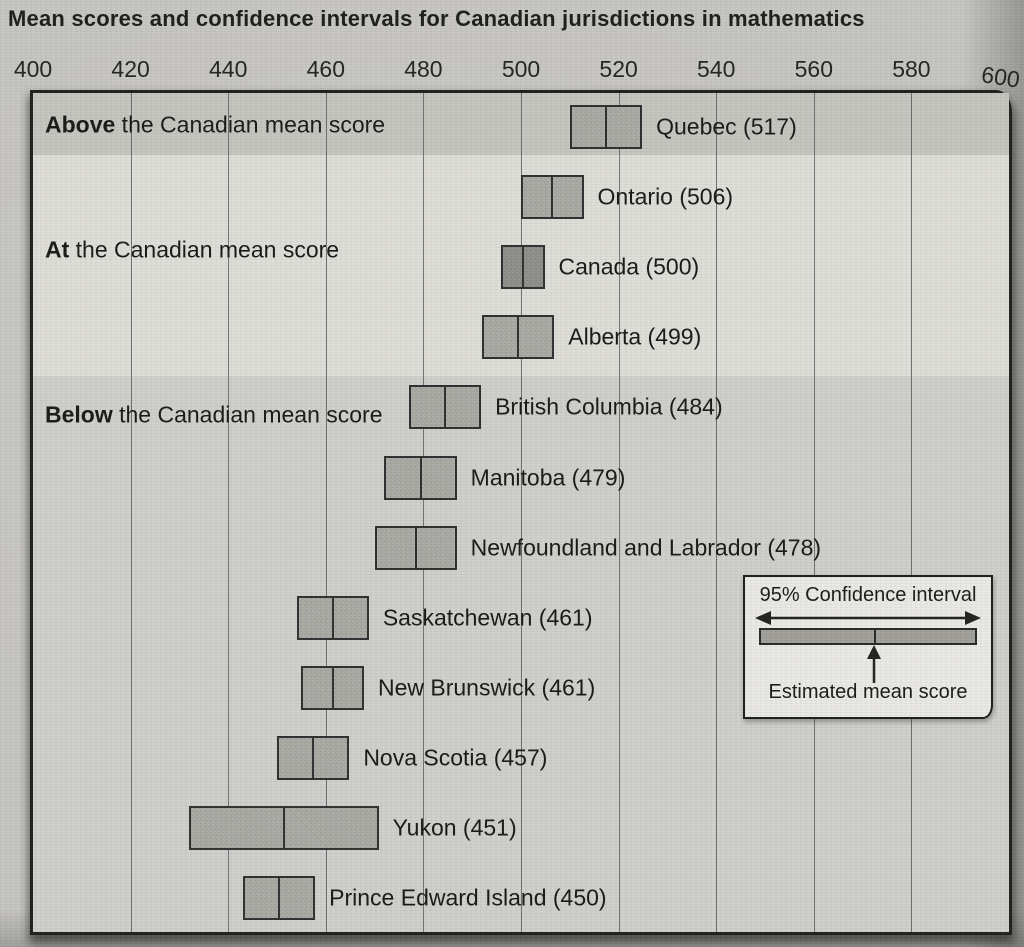  I want to click on ci-bar-manitoba, so click(420, 477).